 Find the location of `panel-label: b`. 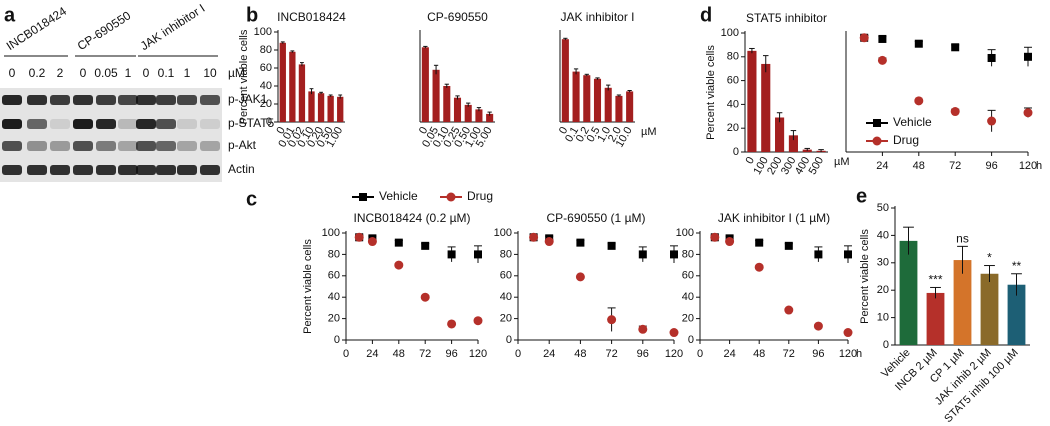

panel-label: b is located at coordinates (252, 15).